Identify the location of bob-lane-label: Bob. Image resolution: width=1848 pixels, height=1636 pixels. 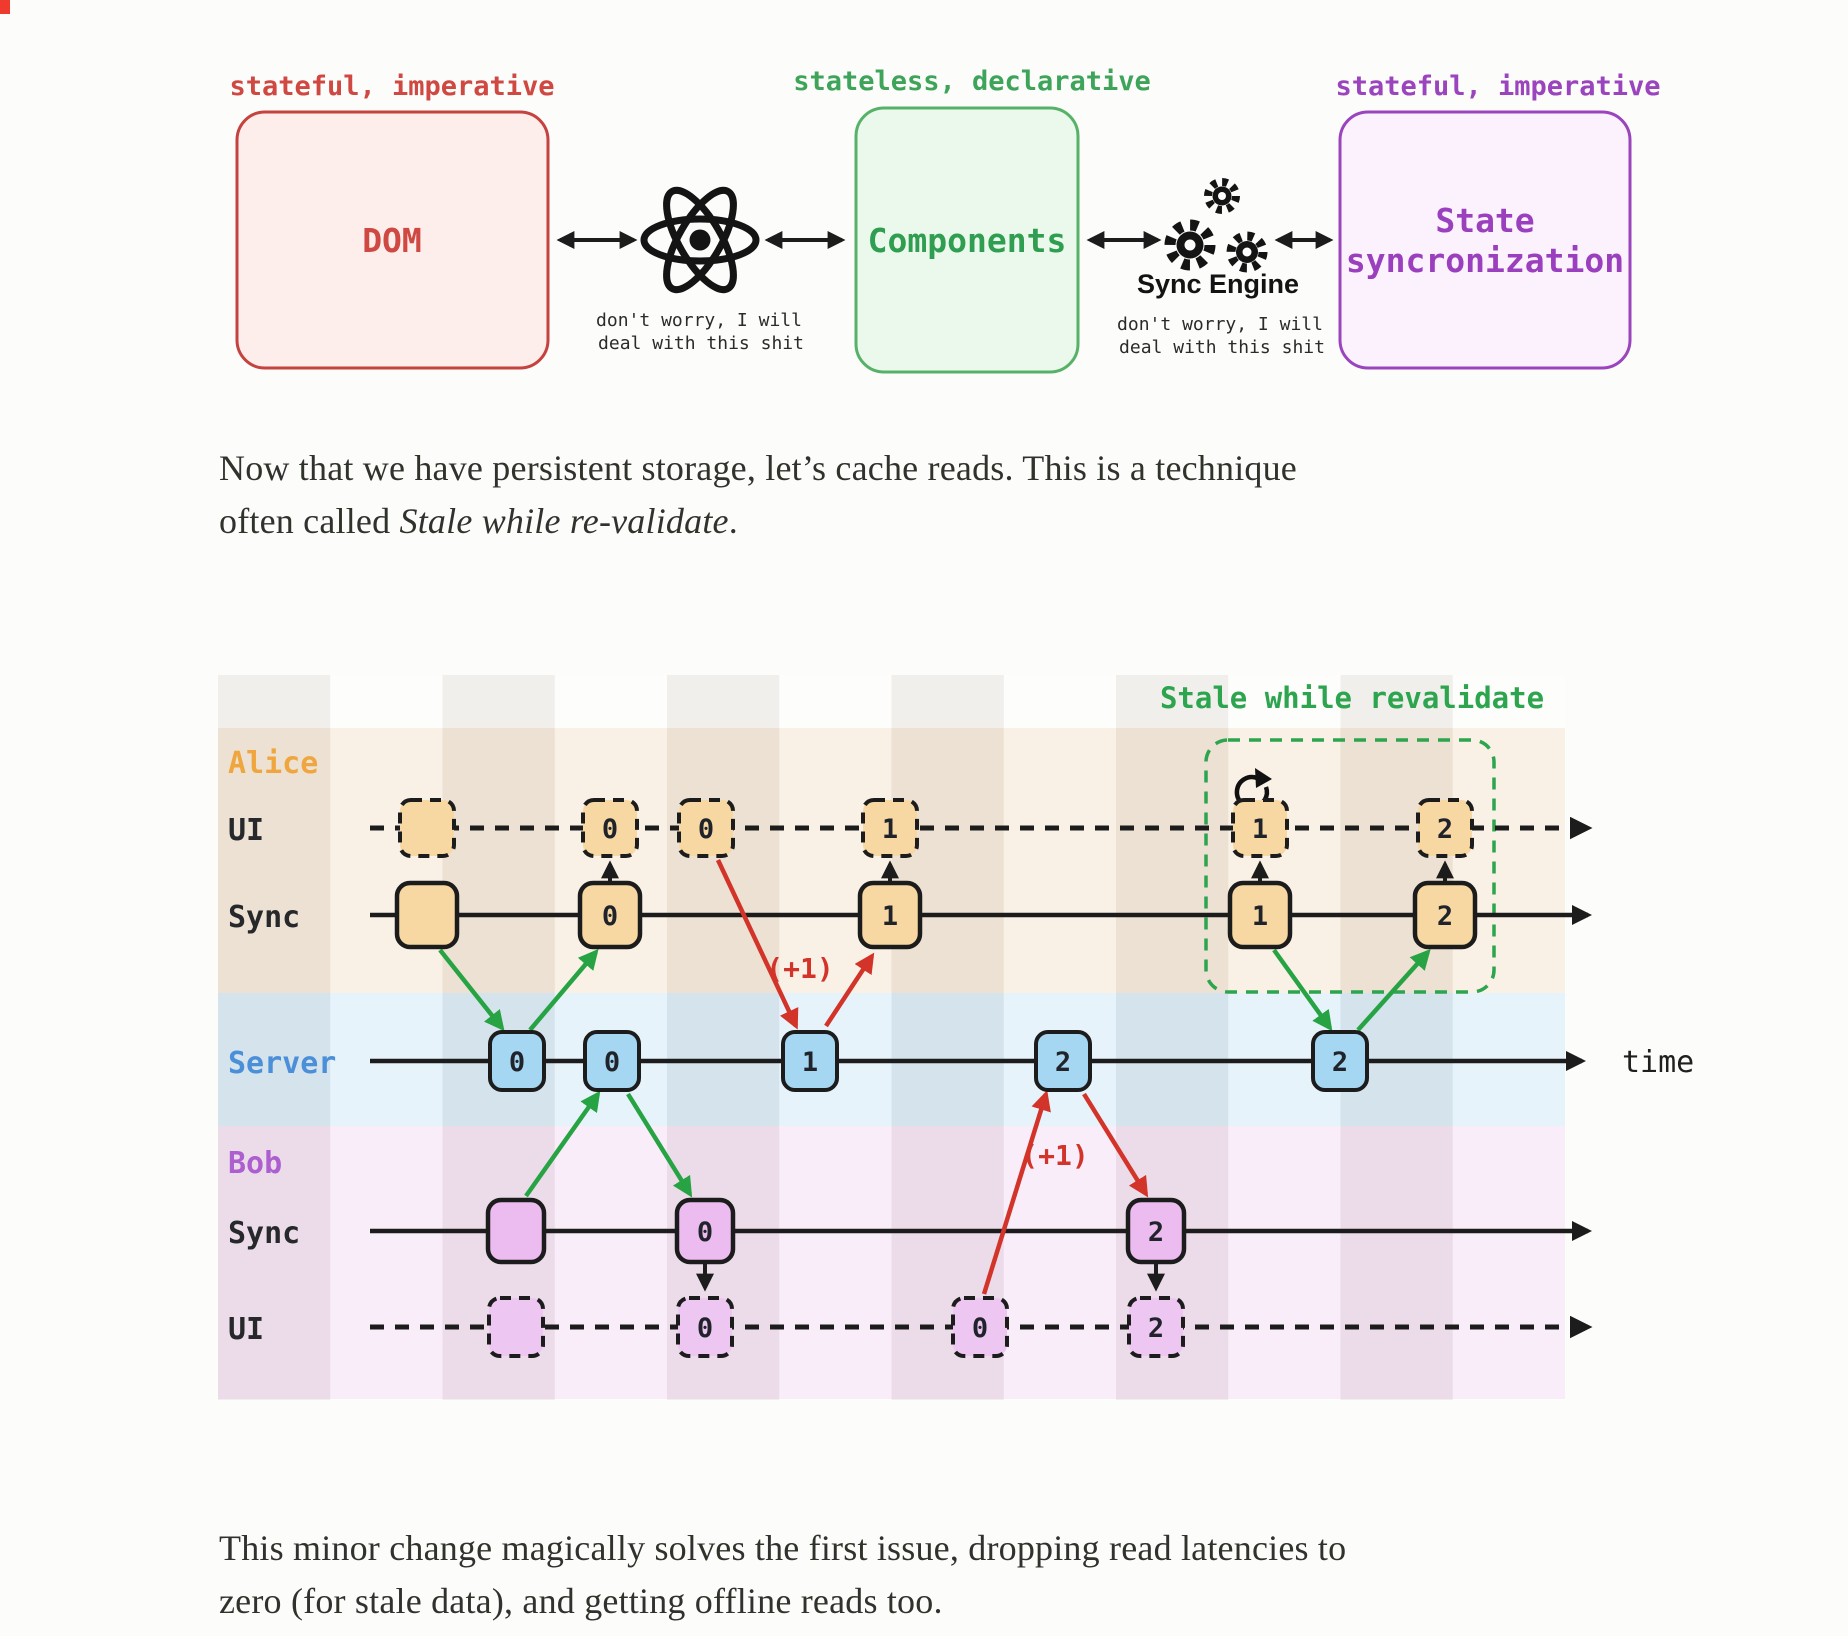
(255, 1163).